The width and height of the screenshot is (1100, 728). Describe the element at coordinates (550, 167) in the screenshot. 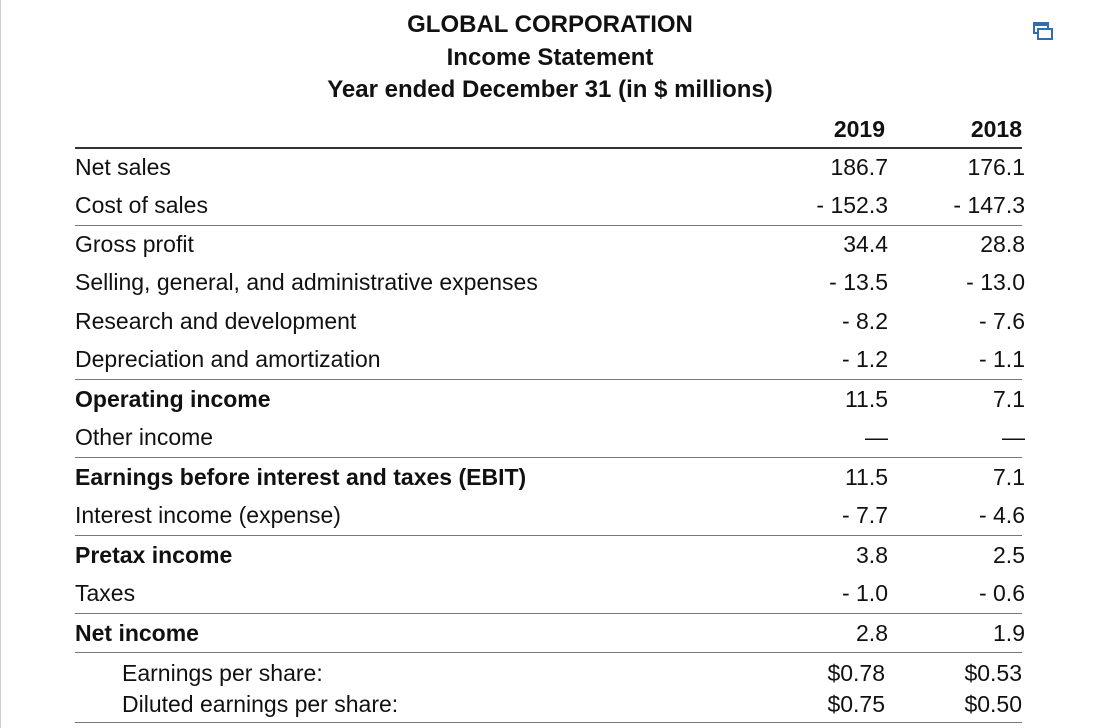

I see `row-net-sales: Net sales 186.7 176.1` at that location.